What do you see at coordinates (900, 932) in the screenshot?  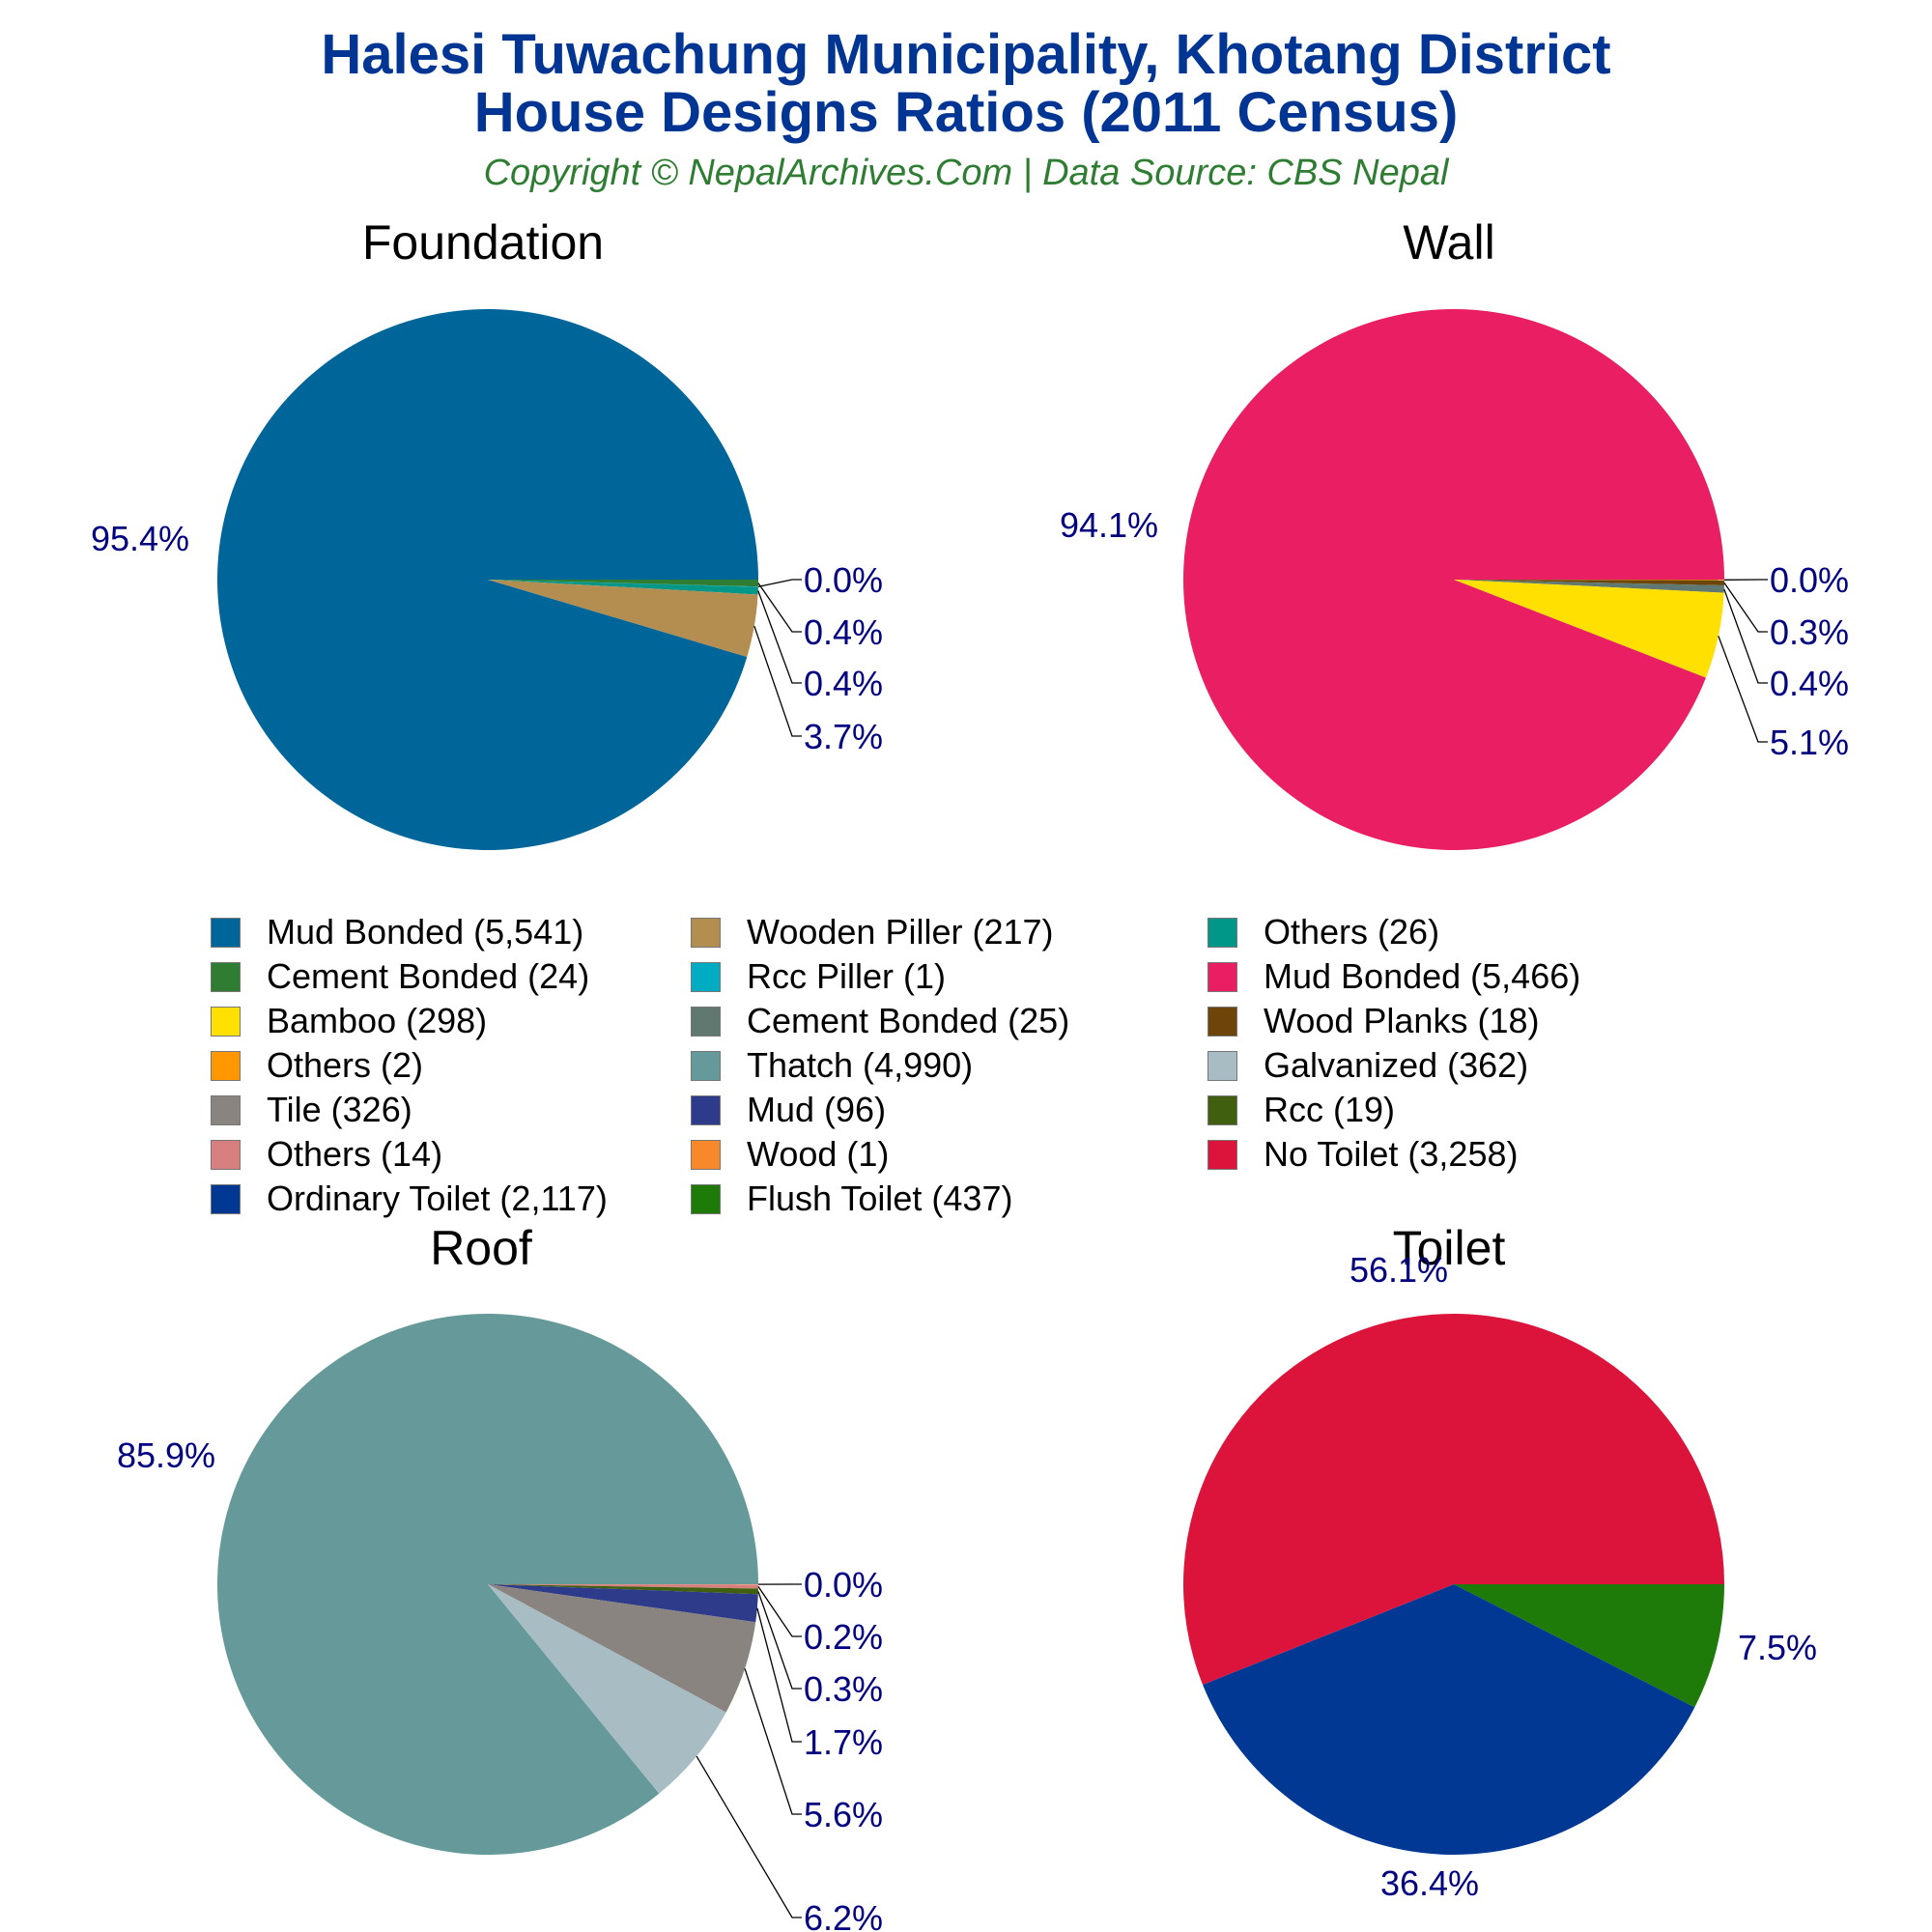 I see `legend-label: Wooden Piller (217)` at bounding box center [900, 932].